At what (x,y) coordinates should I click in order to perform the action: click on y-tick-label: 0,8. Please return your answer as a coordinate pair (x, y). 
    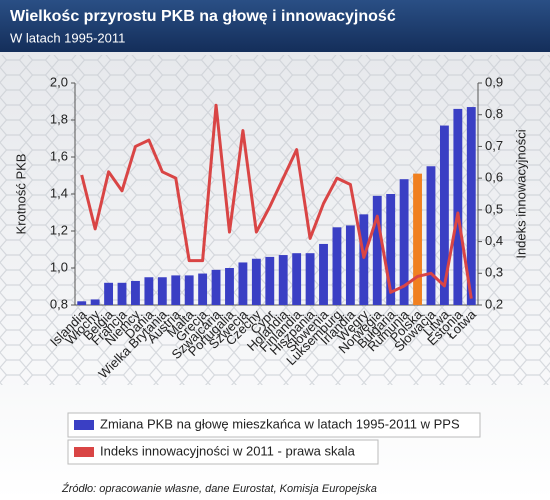
    Looking at the image, I should click on (59, 303).